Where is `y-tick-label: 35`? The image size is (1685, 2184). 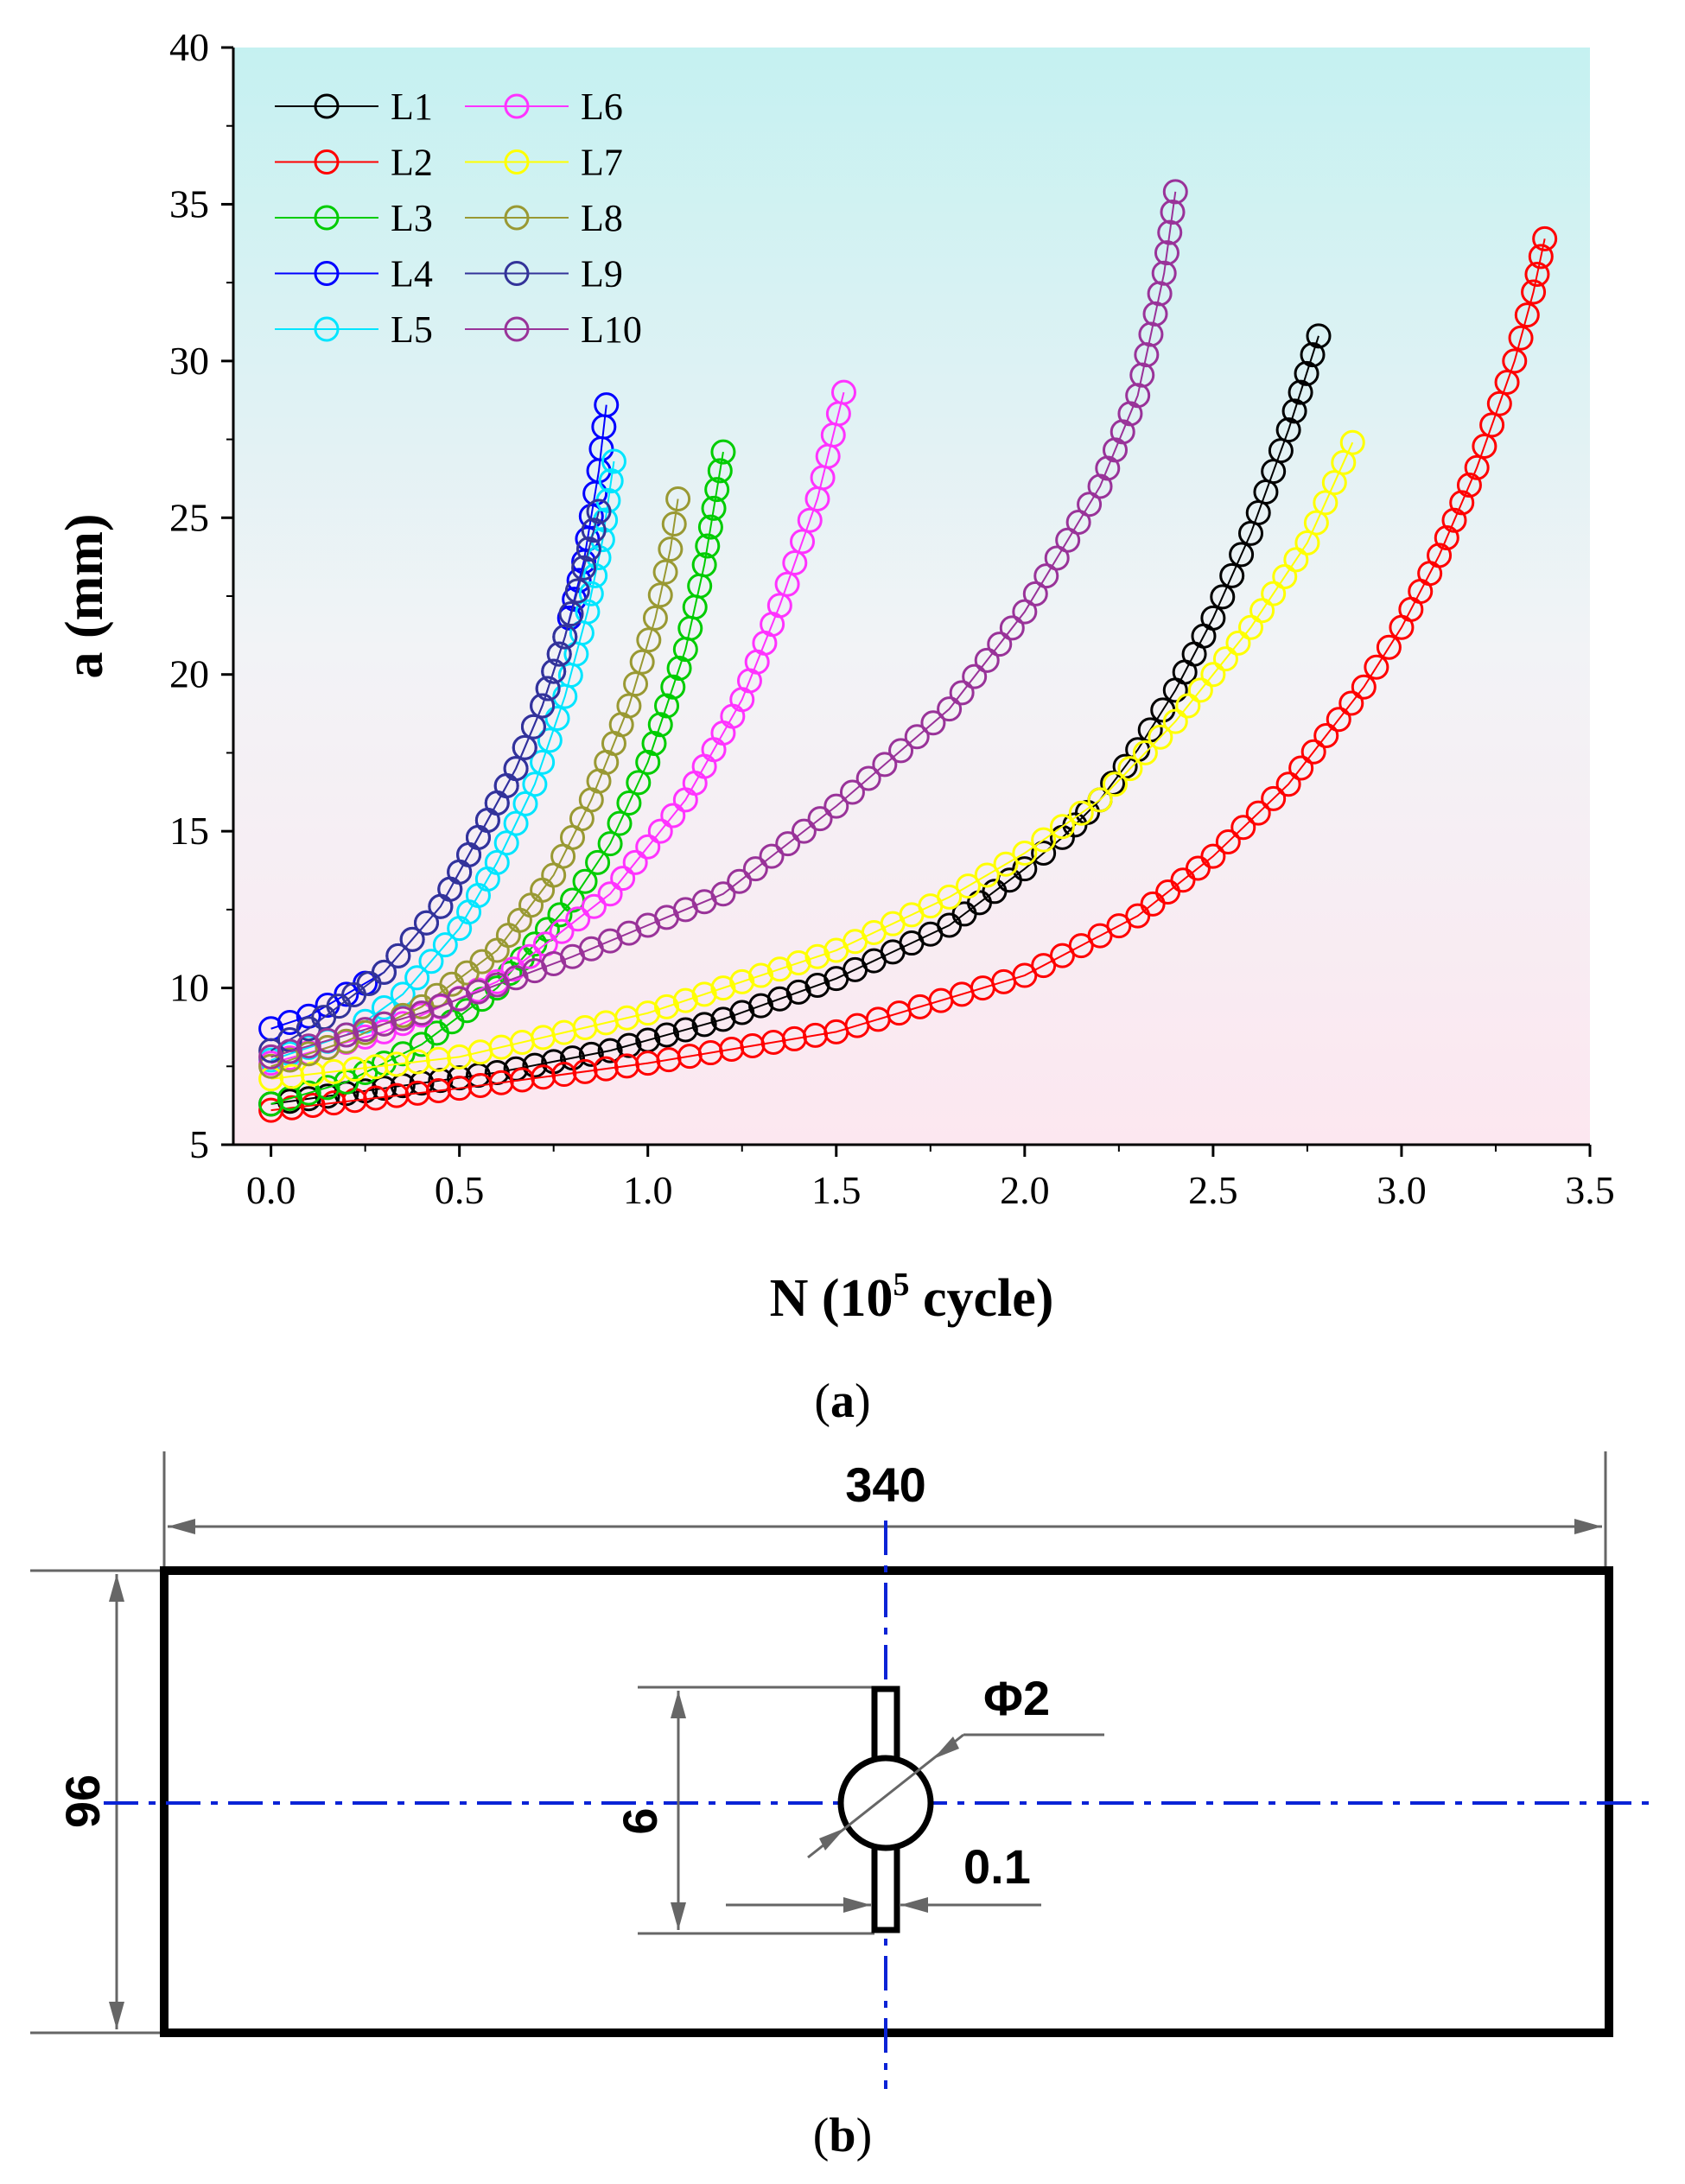
y-tick-label: 35 is located at coordinates (189, 203).